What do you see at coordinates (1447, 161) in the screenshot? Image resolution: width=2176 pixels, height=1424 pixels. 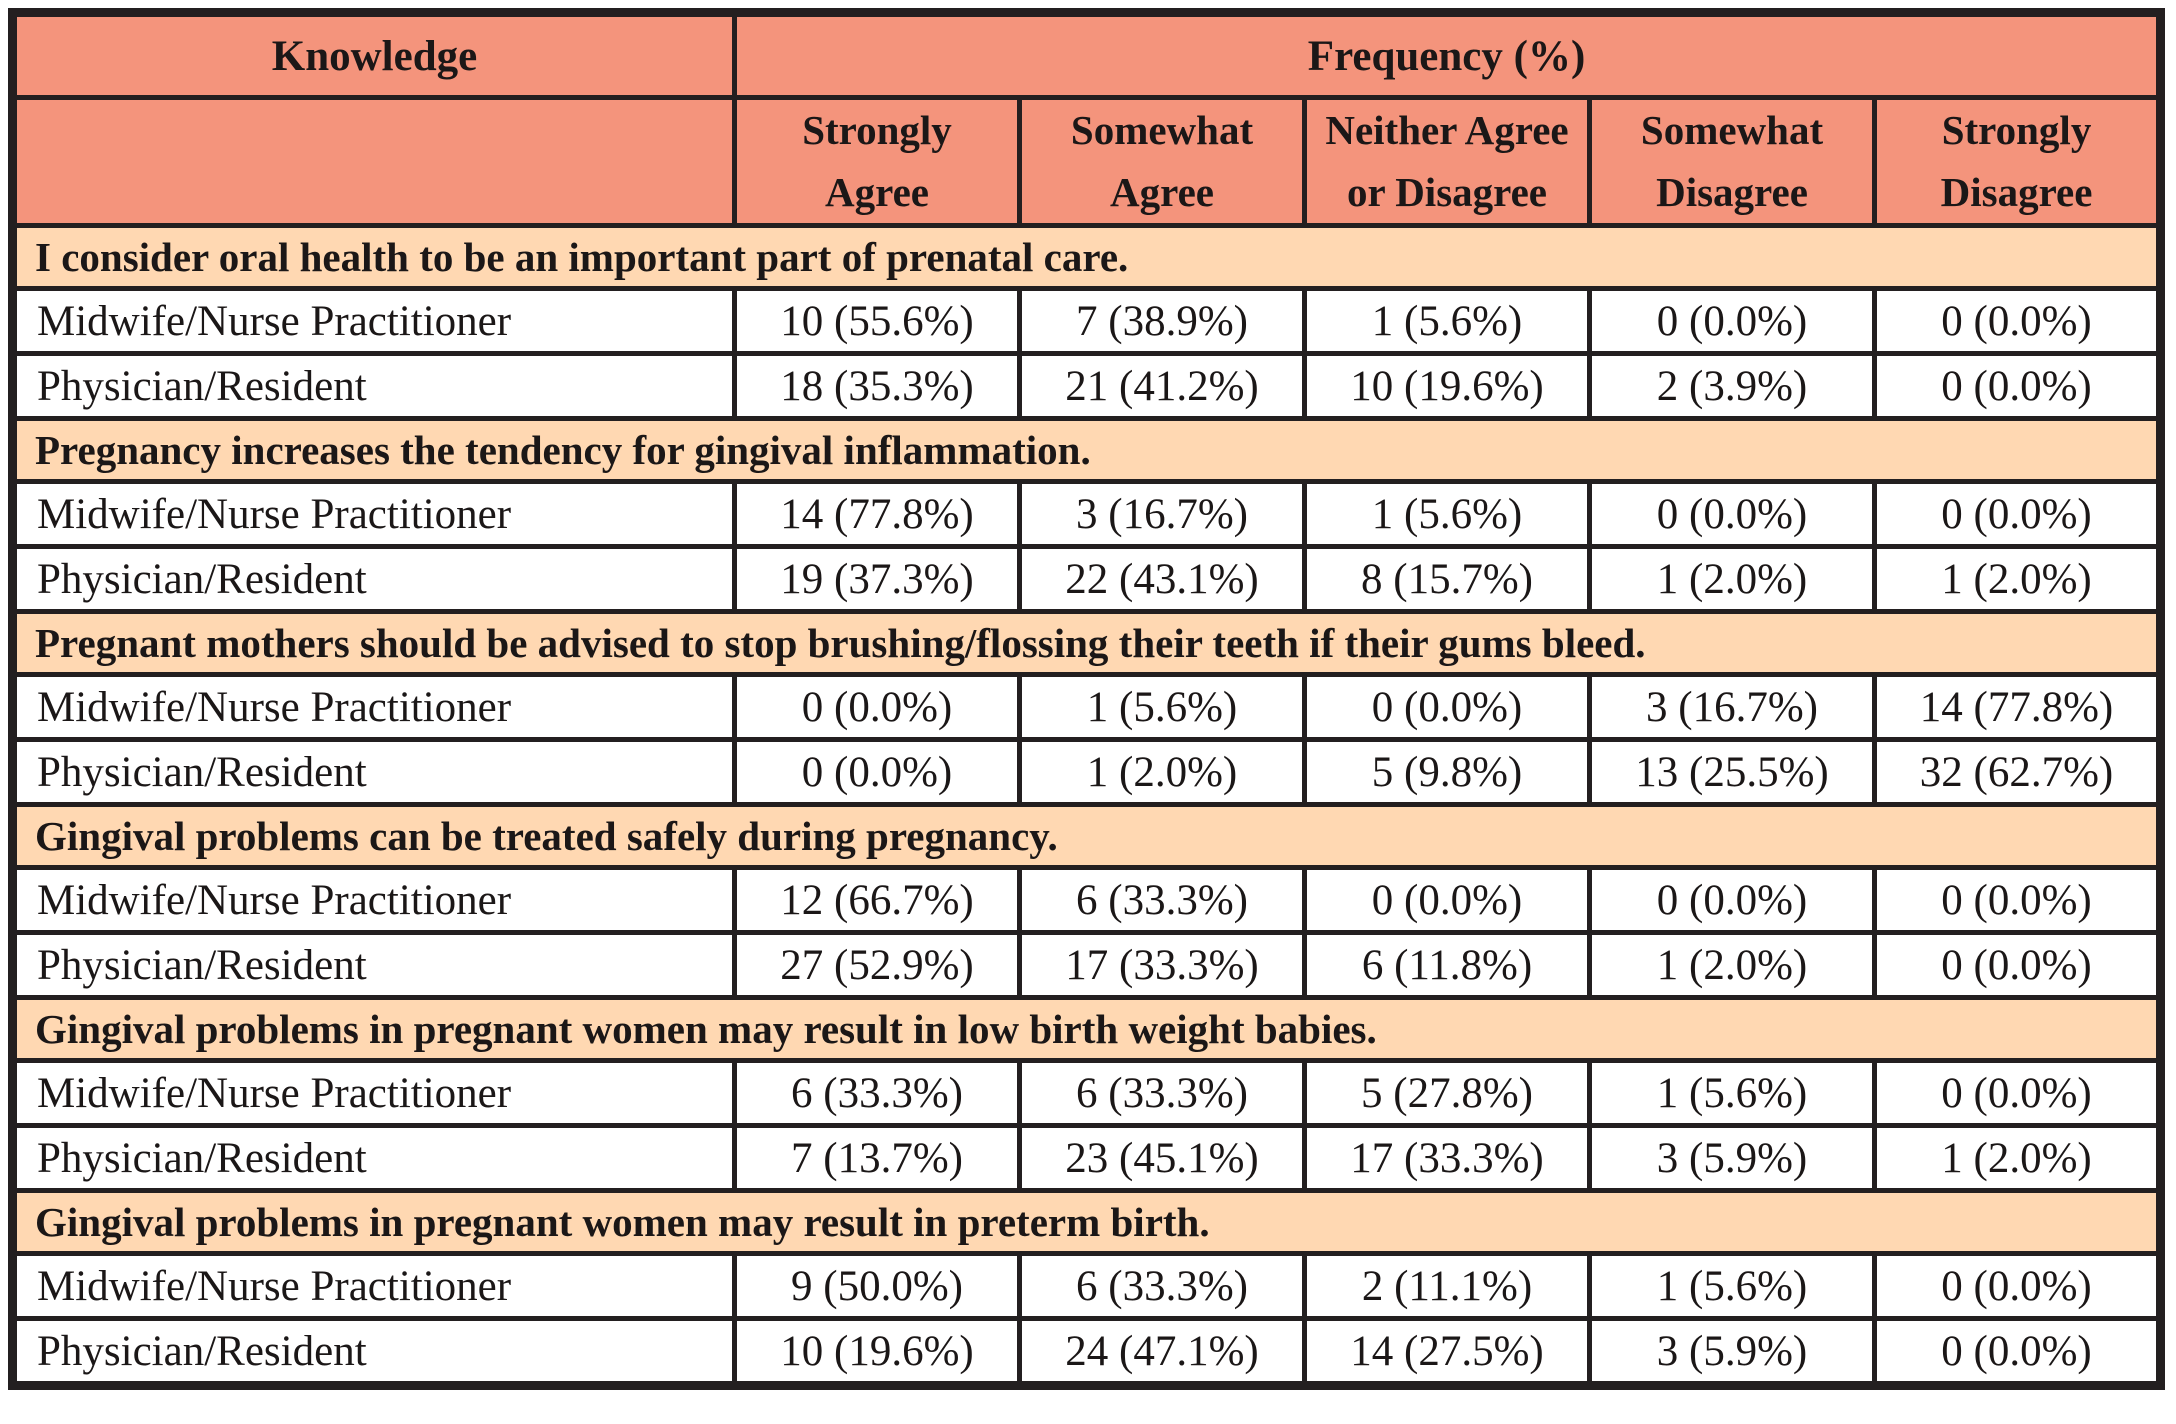 I see `column-header-neither-agree-or-disagree: Neither Agree or Disagree` at bounding box center [1447, 161].